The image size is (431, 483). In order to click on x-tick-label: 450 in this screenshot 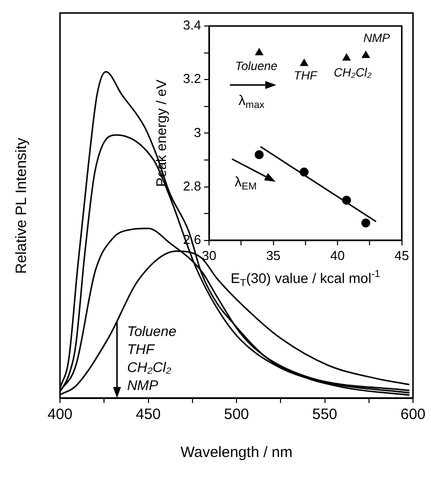, I will do `click(148, 415)`.